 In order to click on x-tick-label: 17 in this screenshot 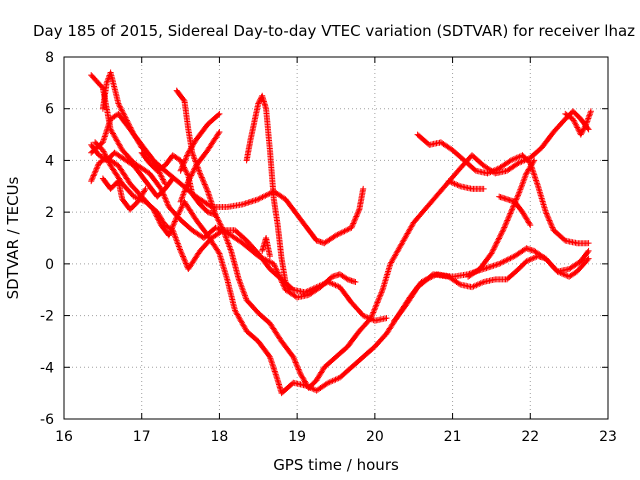, I will do `click(142, 437)`.